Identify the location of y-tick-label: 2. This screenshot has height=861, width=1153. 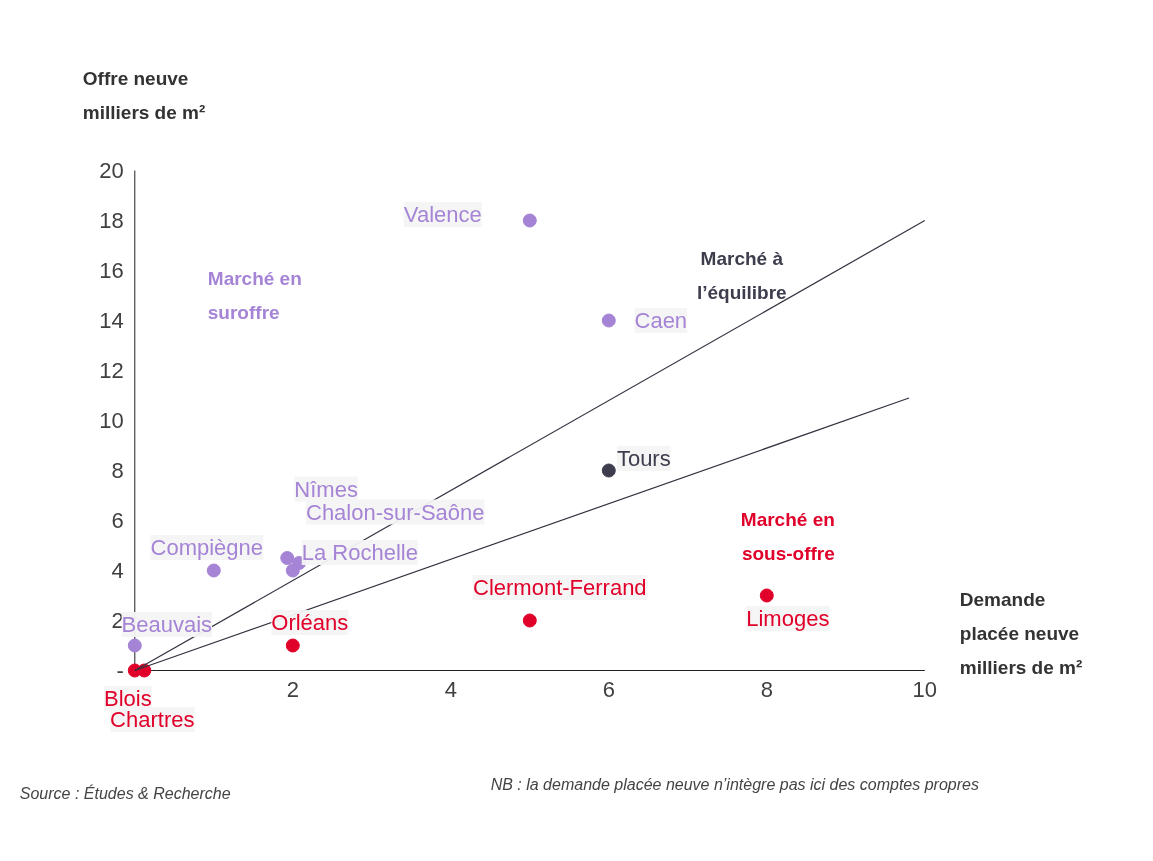
(117, 620).